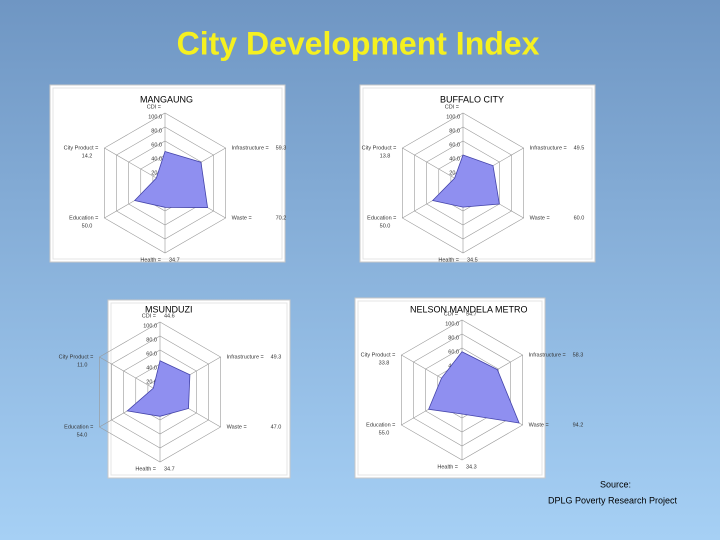 This screenshot has height=540, width=720. I want to click on value-label: 13.8, so click(385, 156).